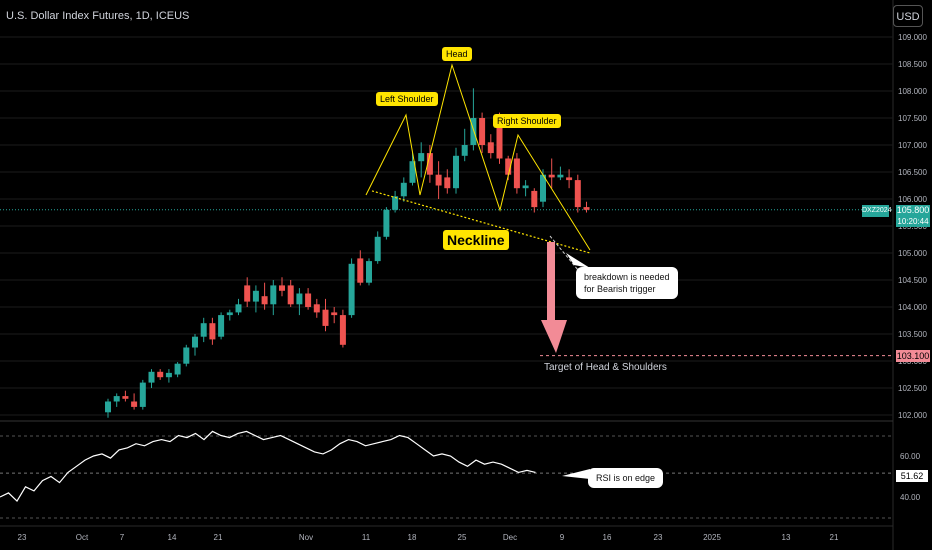  What do you see at coordinates (912, 388) in the screenshot?
I see `y-tick-label: 102.500` at bounding box center [912, 388].